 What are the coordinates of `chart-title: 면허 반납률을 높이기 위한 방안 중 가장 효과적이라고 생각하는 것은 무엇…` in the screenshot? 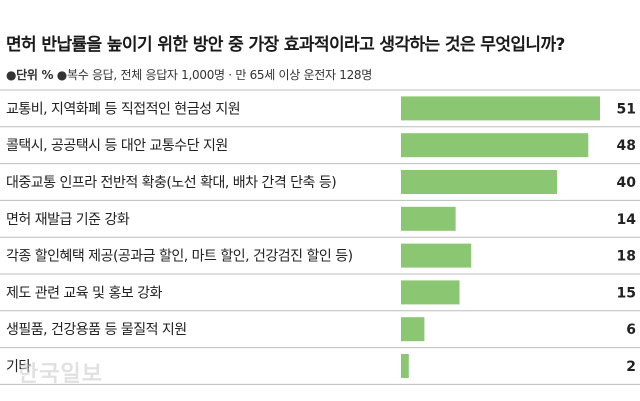 It's located at (285, 45).